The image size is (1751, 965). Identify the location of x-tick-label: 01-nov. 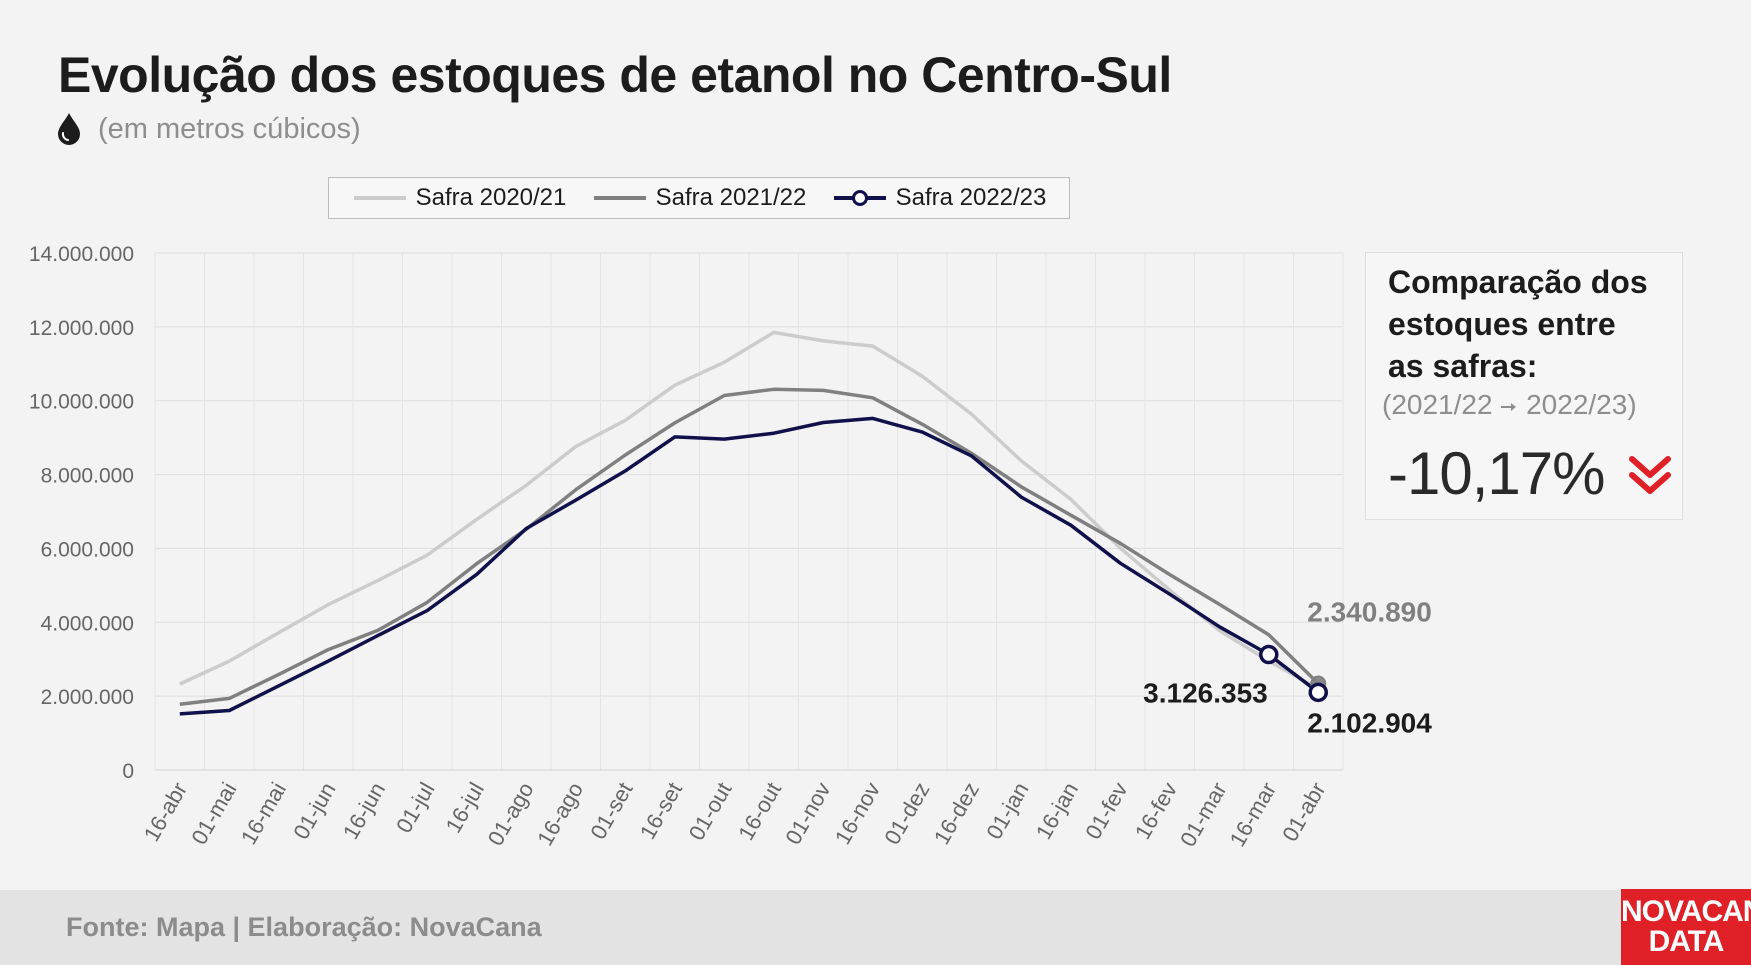
(807, 813).